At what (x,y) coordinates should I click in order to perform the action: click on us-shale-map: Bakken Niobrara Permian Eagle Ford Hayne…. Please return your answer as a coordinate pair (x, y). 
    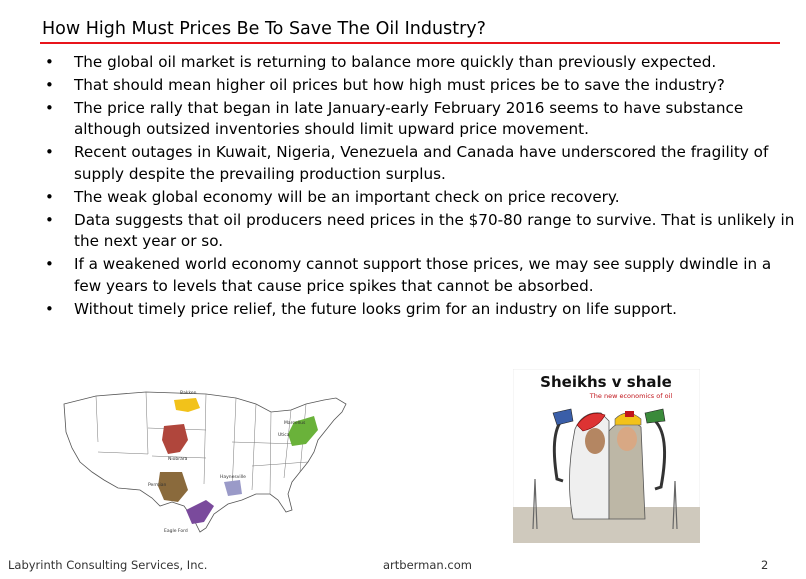
    Looking at the image, I should click on (205, 462).